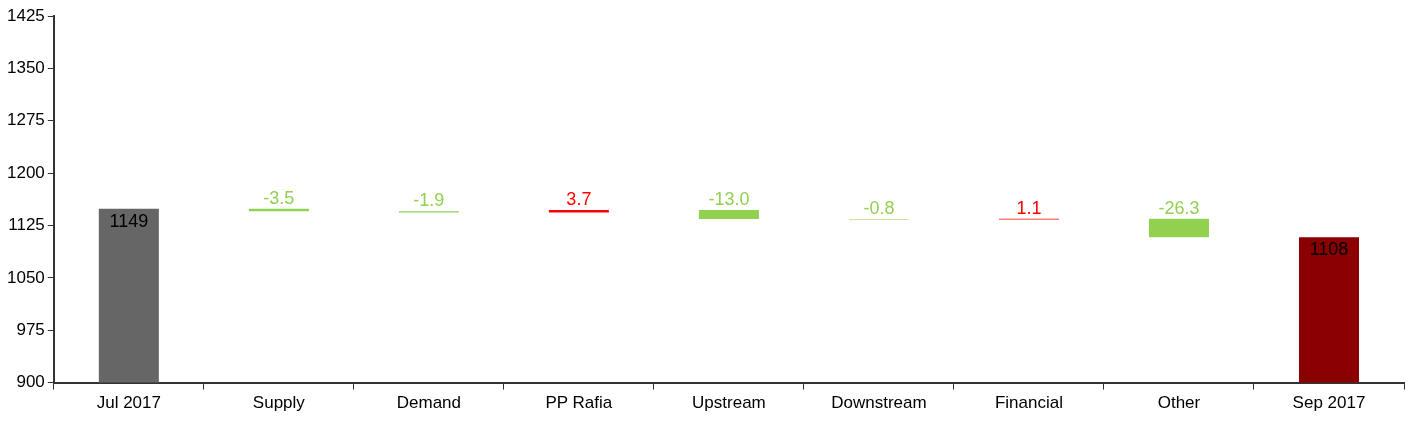  Describe the element at coordinates (579, 198) in the screenshot. I see `data-label: 3.7` at that location.